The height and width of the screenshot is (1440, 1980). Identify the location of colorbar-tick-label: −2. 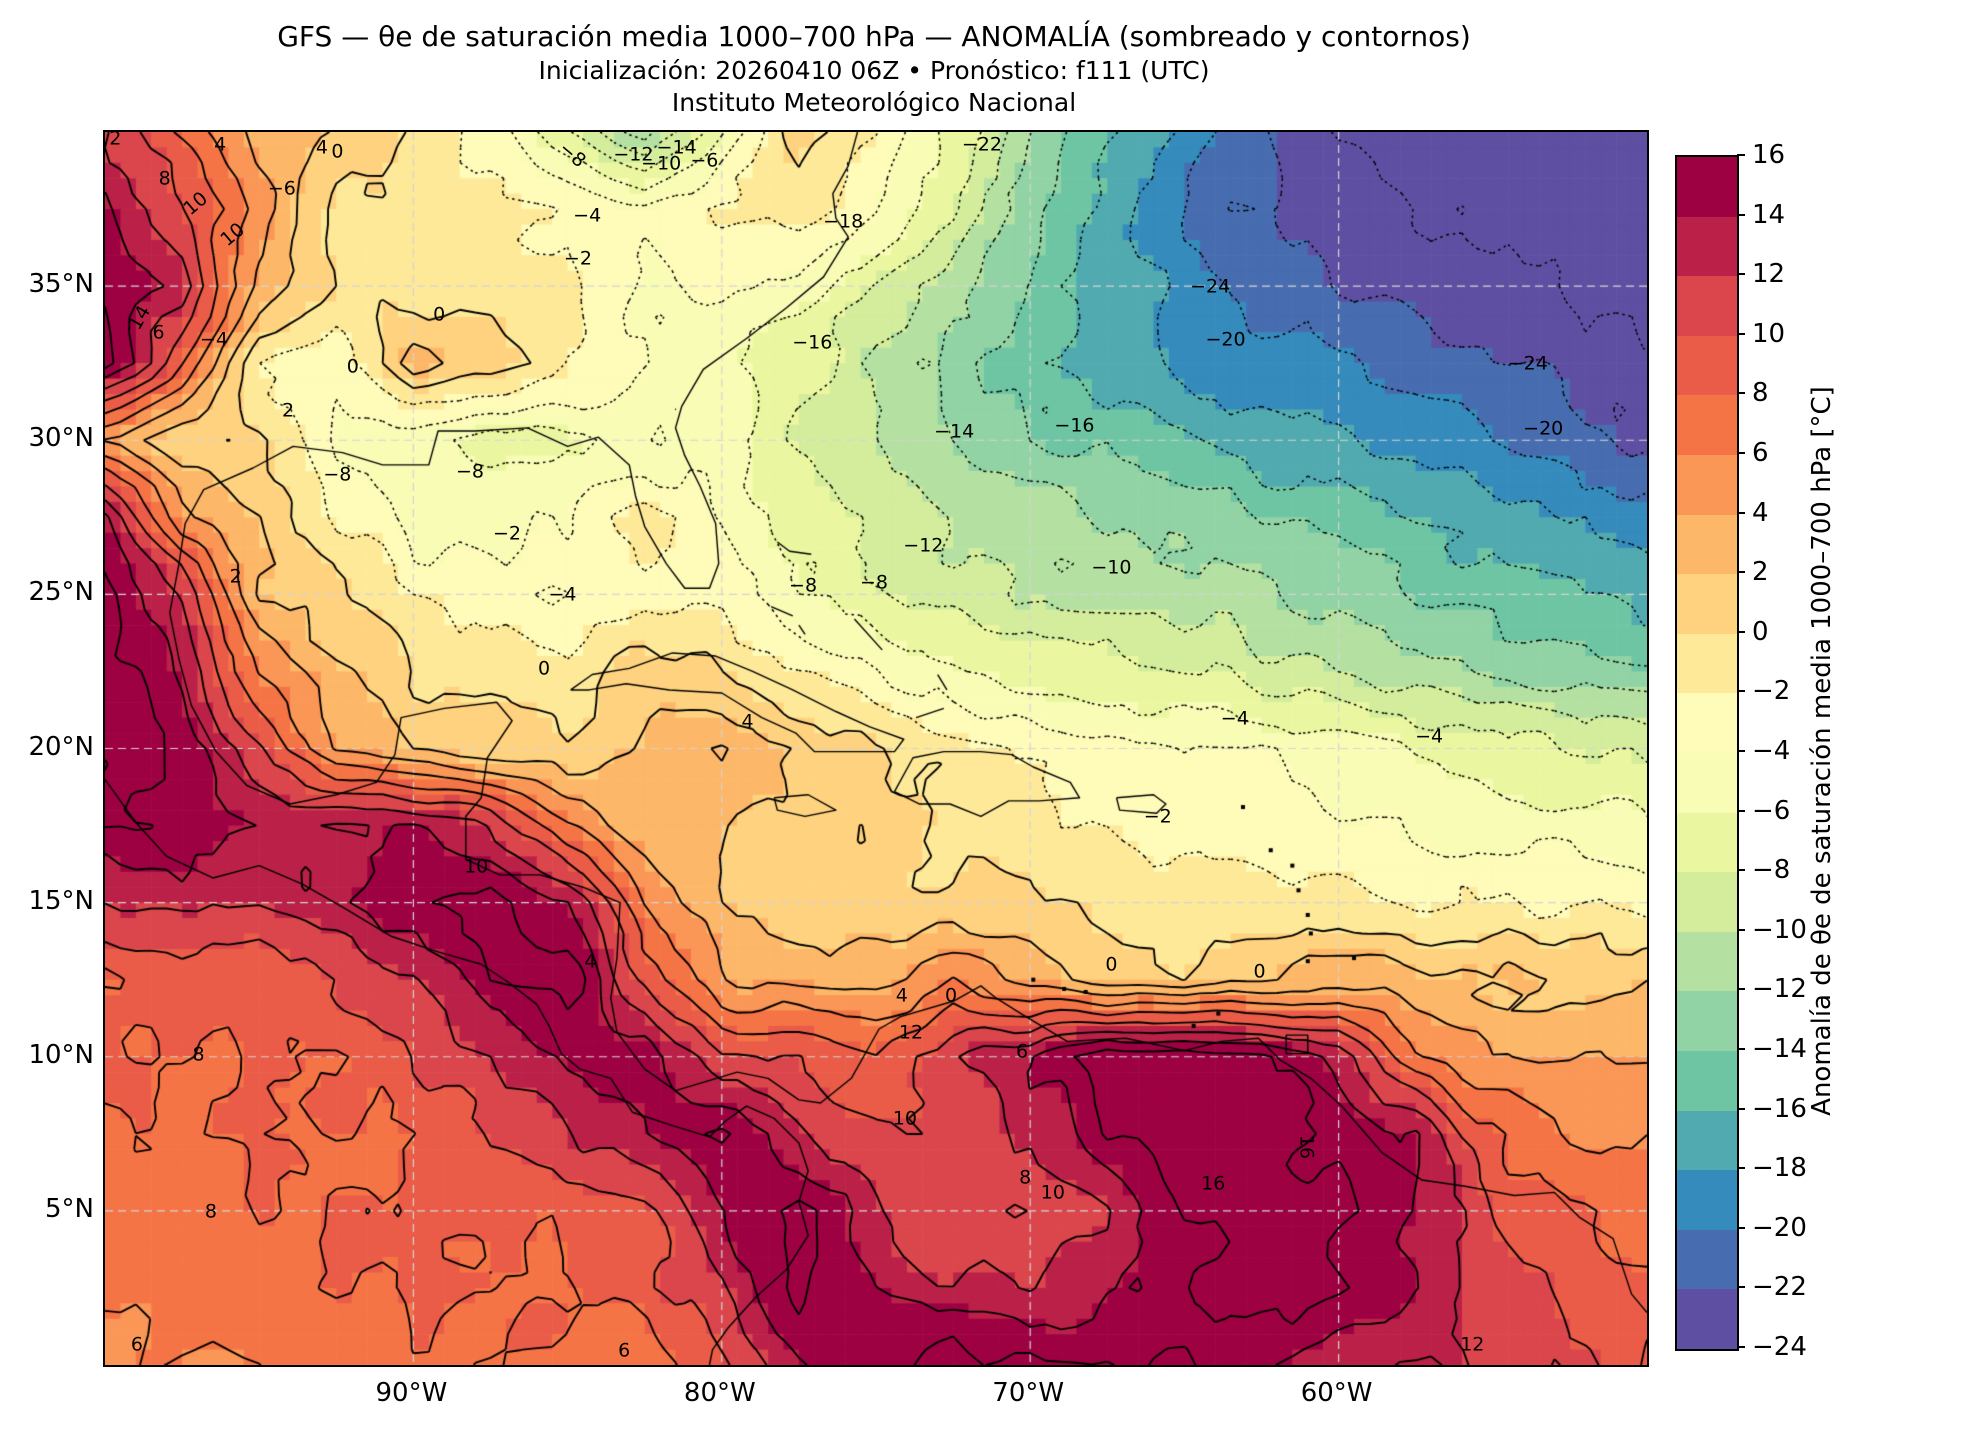
(1771, 691).